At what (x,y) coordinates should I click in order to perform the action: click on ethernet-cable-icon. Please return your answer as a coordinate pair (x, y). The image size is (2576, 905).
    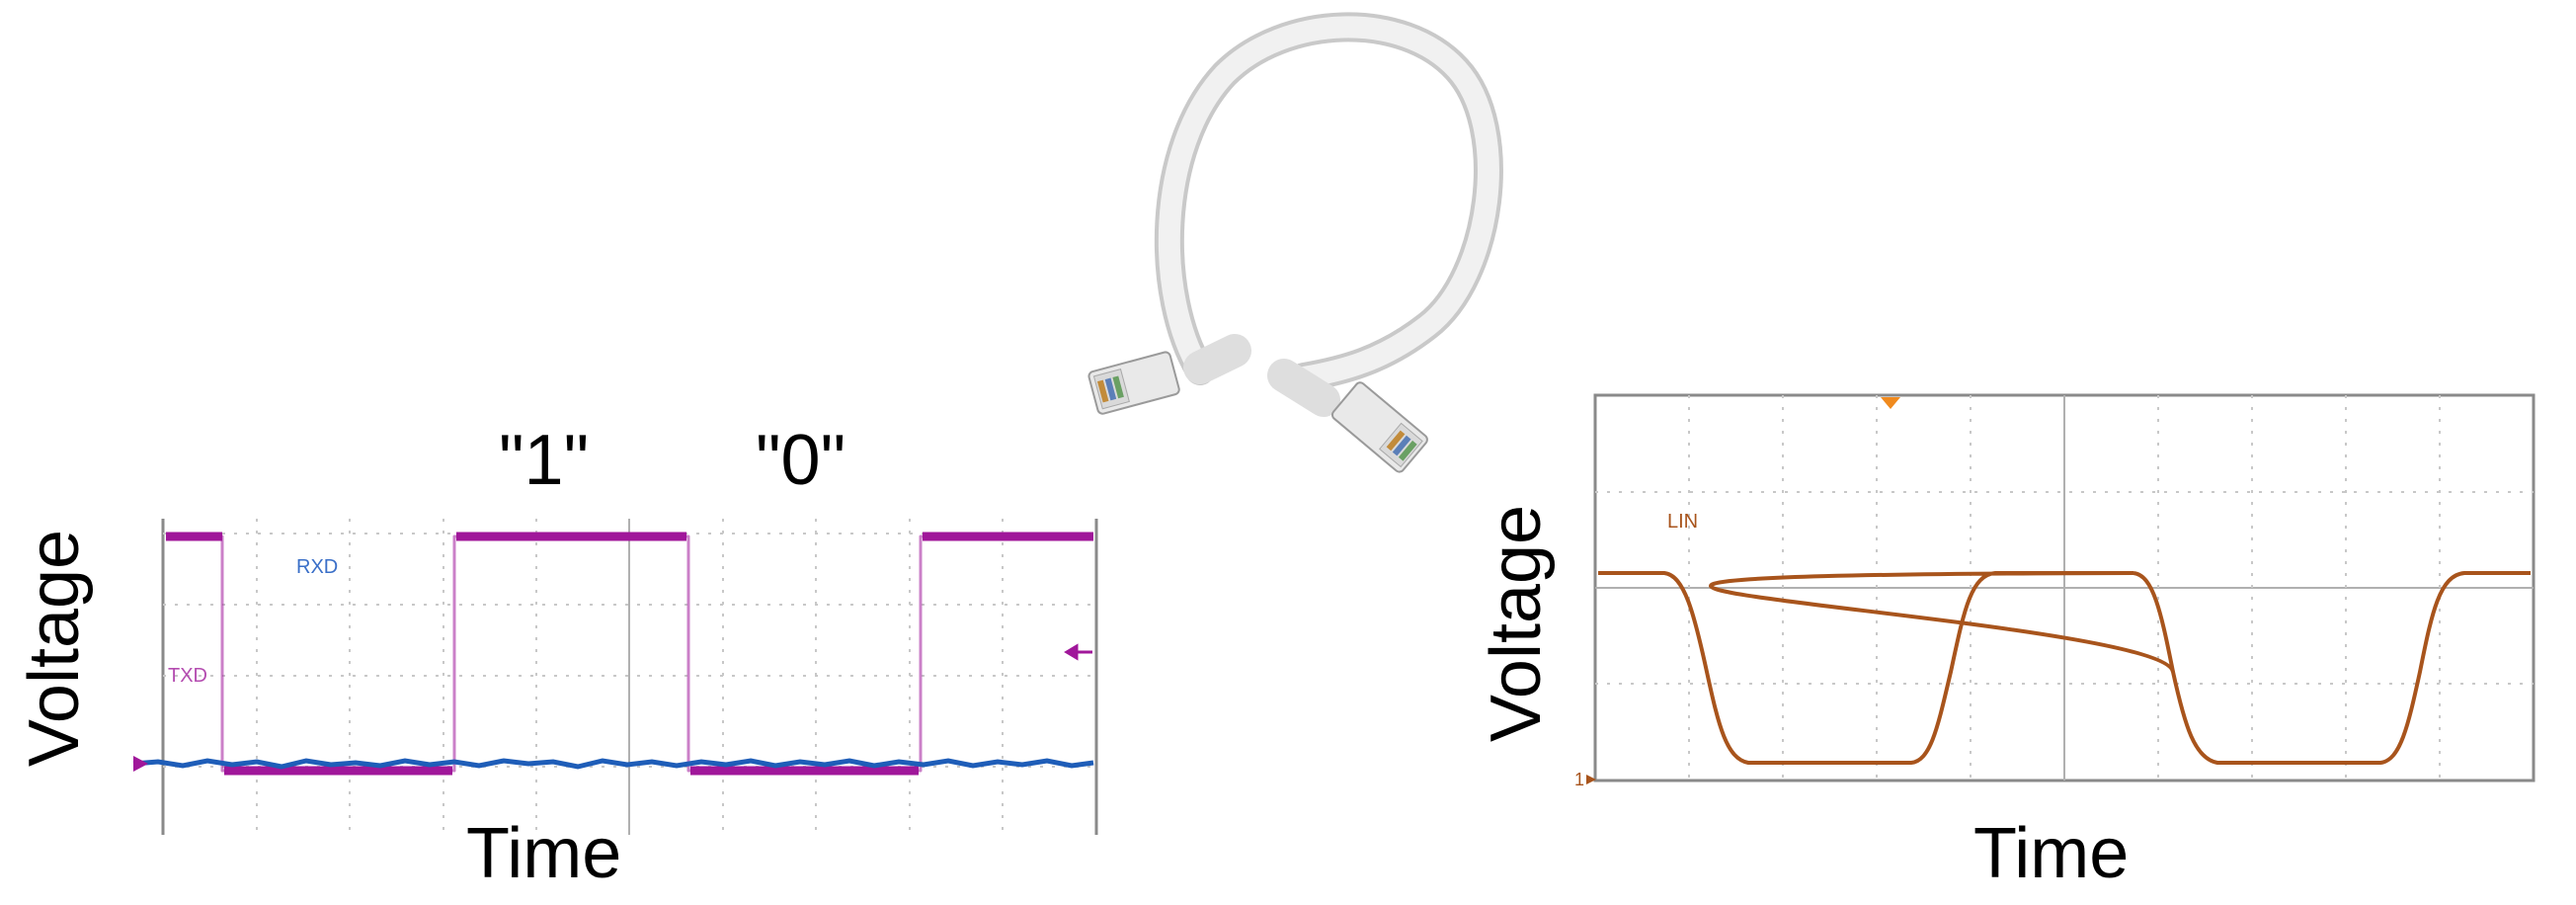
    Looking at the image, I should click on (1295, 242).